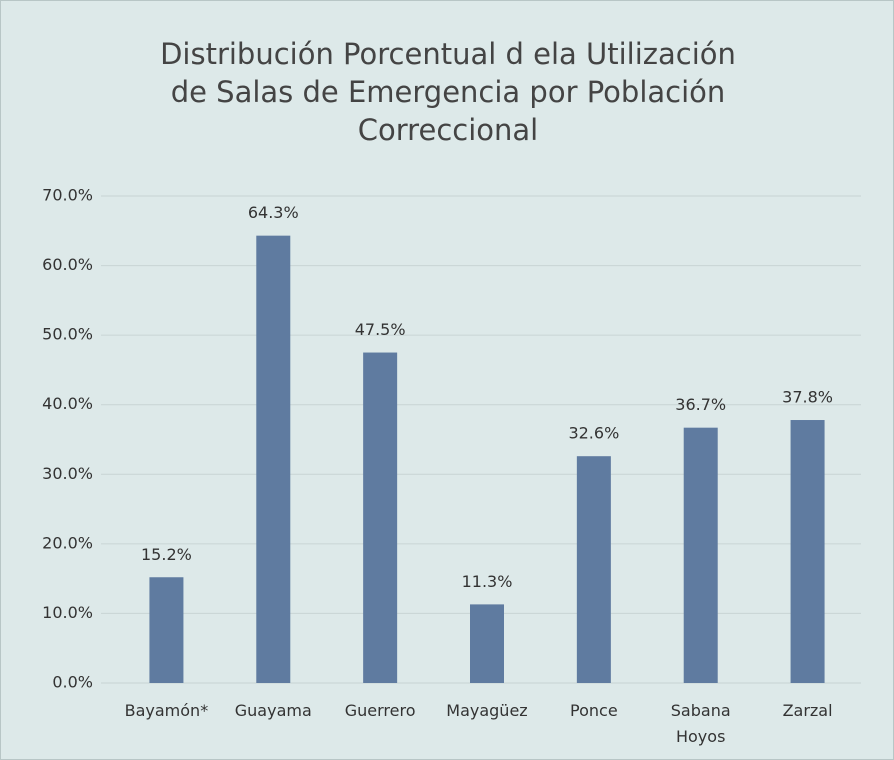  Describe the element at coordinates (72, 682) in the screenshot. I see `y-tick-label: 0.0%` at that location.